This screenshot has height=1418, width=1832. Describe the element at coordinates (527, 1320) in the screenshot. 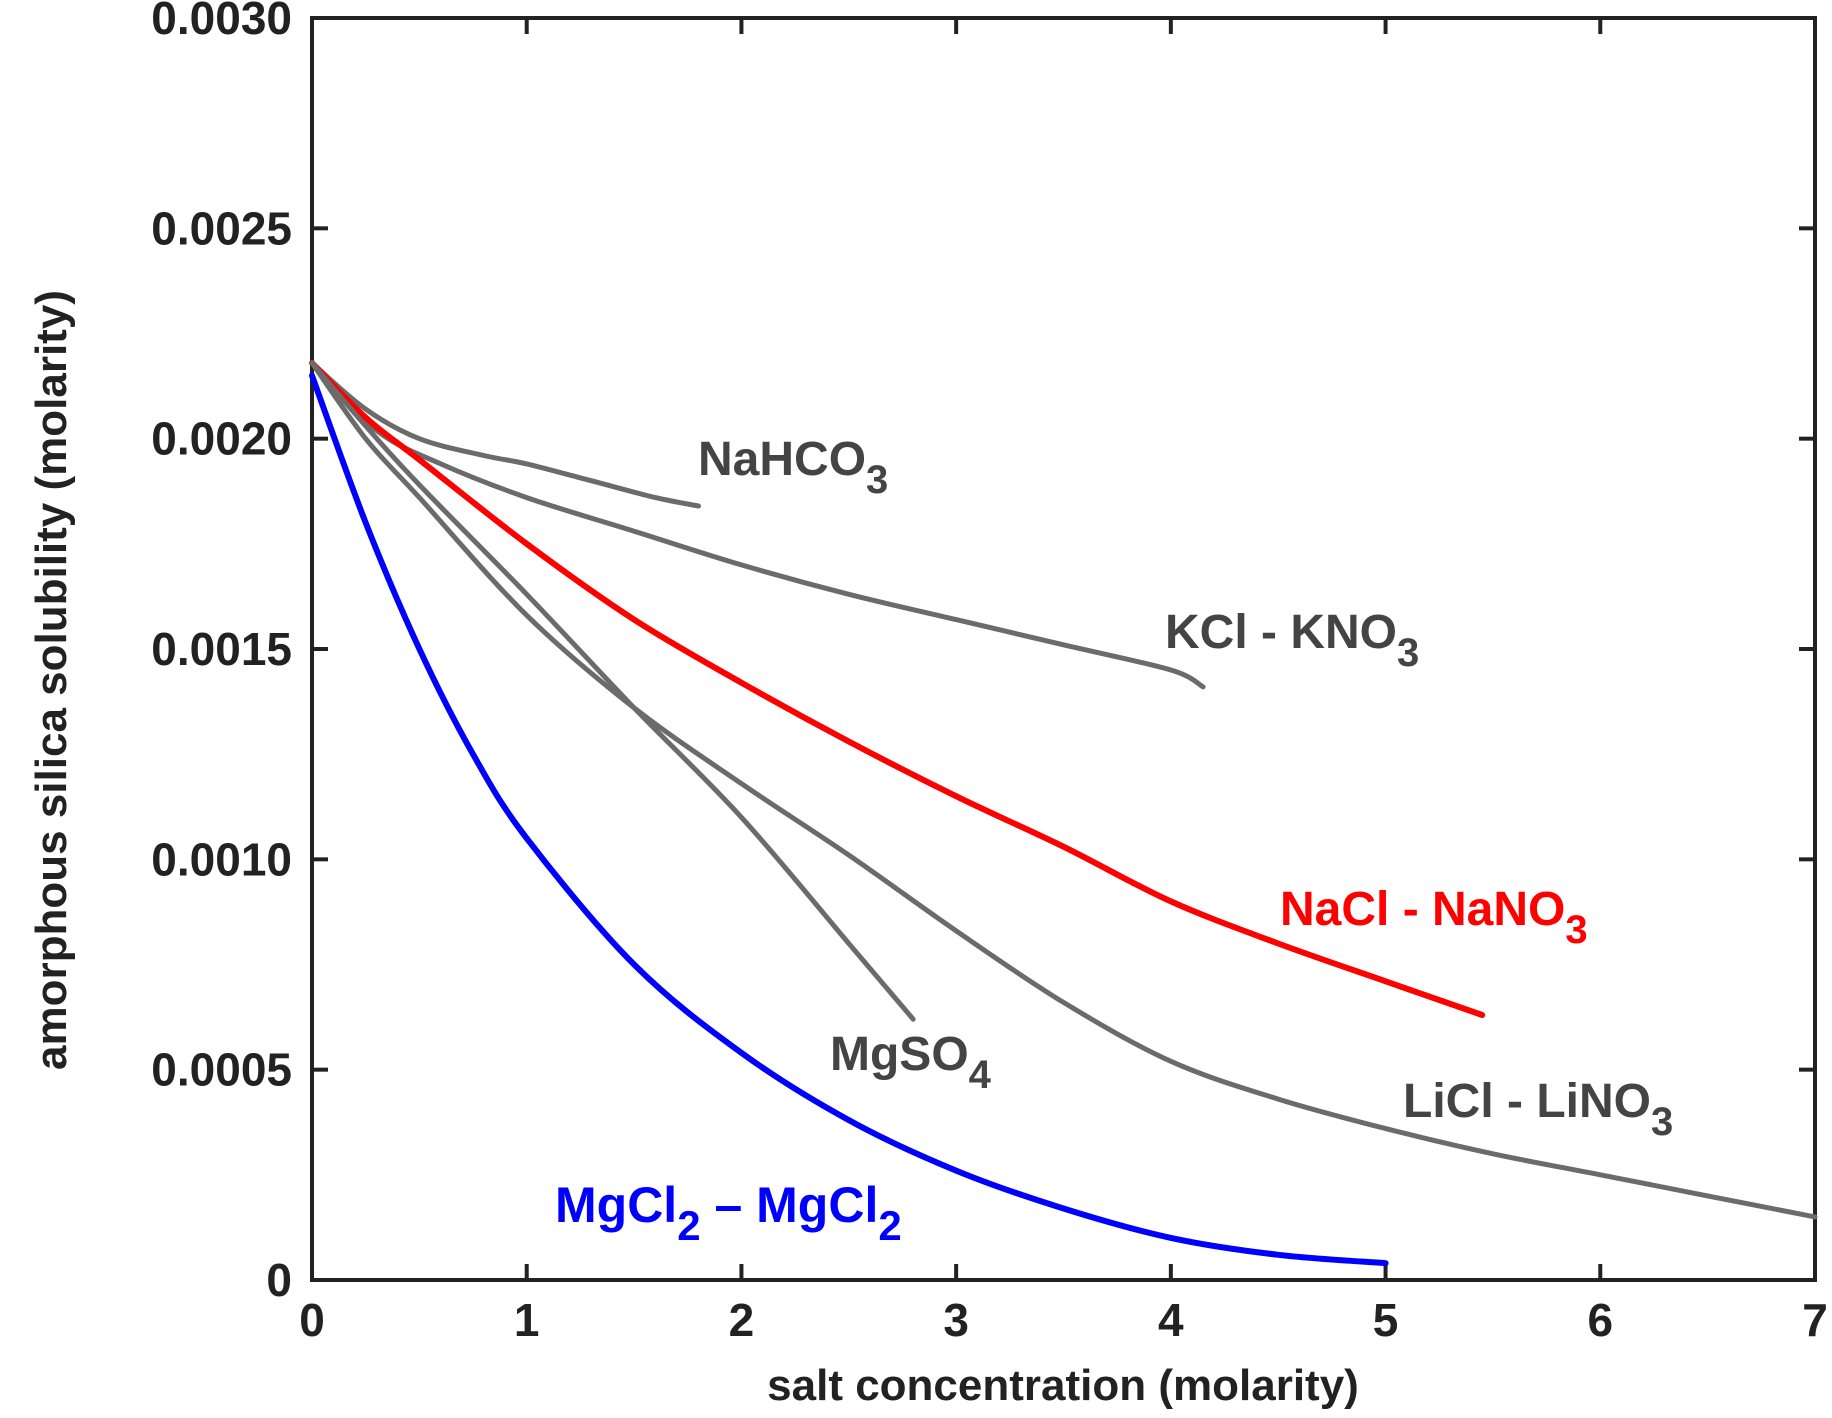

I see `x-tick-label: 1` at that location.